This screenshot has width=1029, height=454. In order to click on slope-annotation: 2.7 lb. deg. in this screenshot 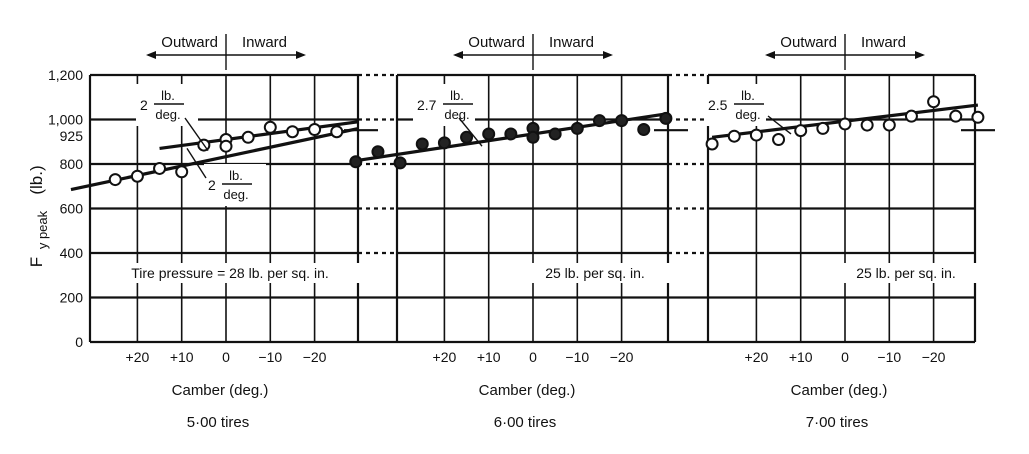, I will do `click(448, 115)`.